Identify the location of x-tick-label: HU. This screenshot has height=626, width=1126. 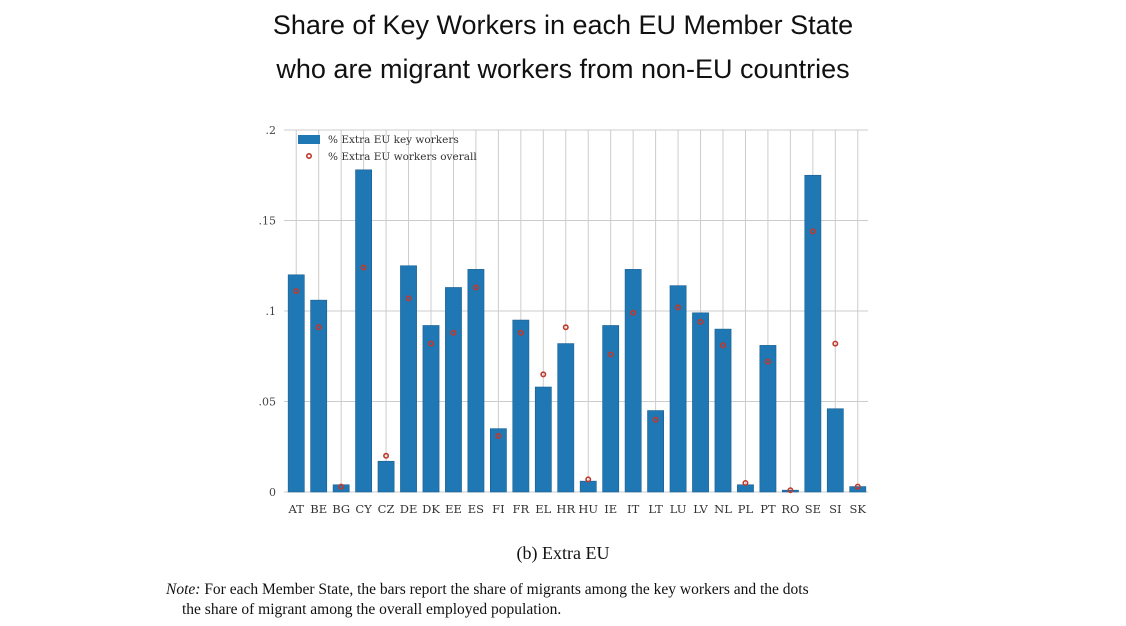
(588, 509).